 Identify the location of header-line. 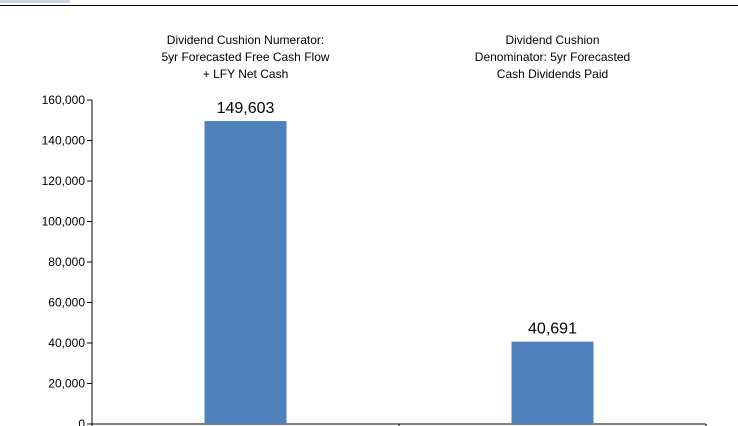
(369, 5).